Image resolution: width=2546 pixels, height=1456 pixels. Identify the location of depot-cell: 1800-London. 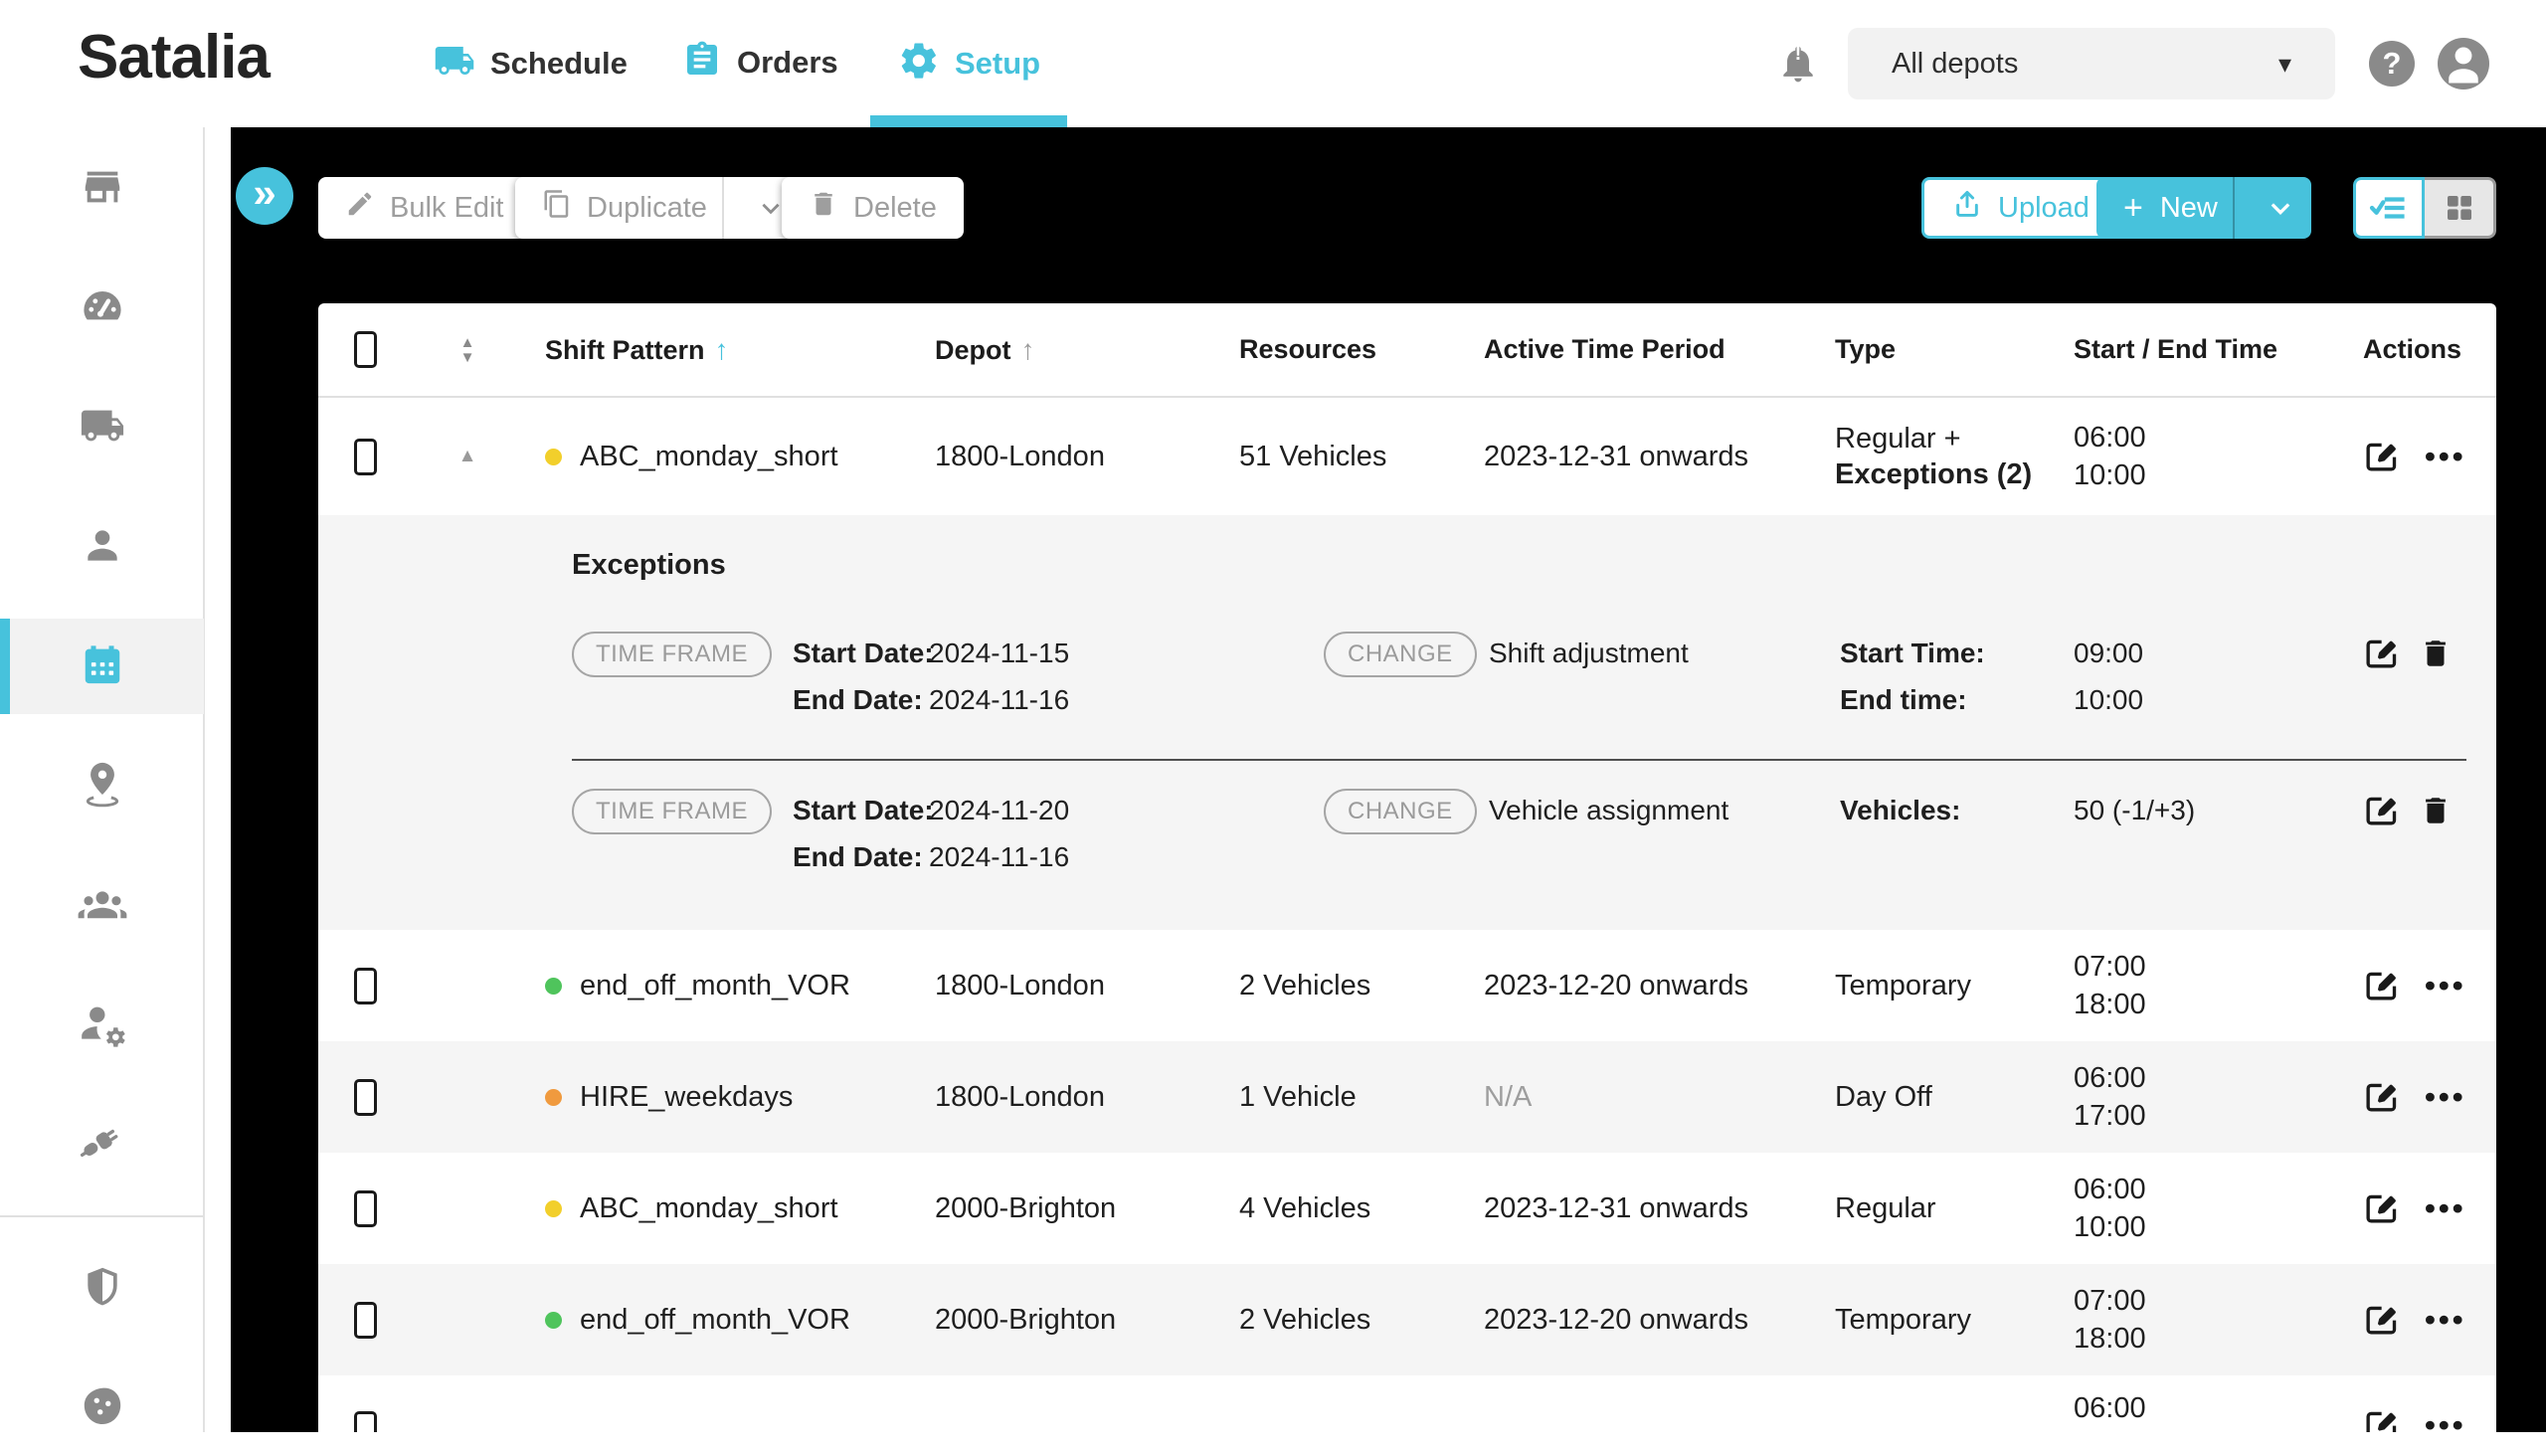
(1020, 1096).